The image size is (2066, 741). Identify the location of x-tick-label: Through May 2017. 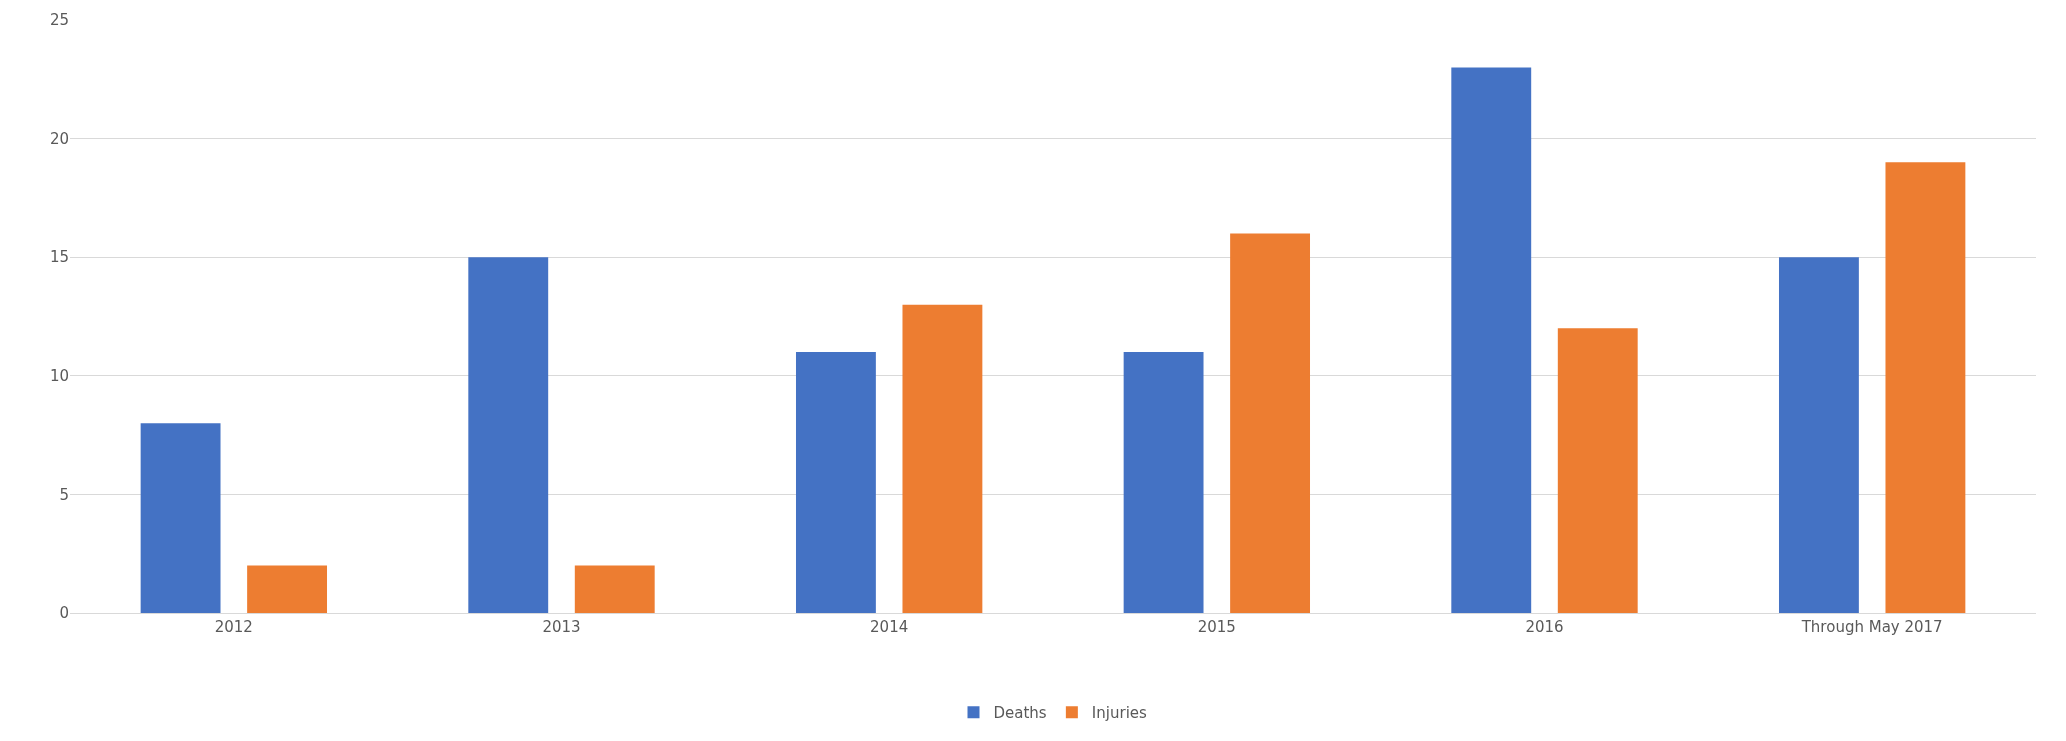
(1871, 627).